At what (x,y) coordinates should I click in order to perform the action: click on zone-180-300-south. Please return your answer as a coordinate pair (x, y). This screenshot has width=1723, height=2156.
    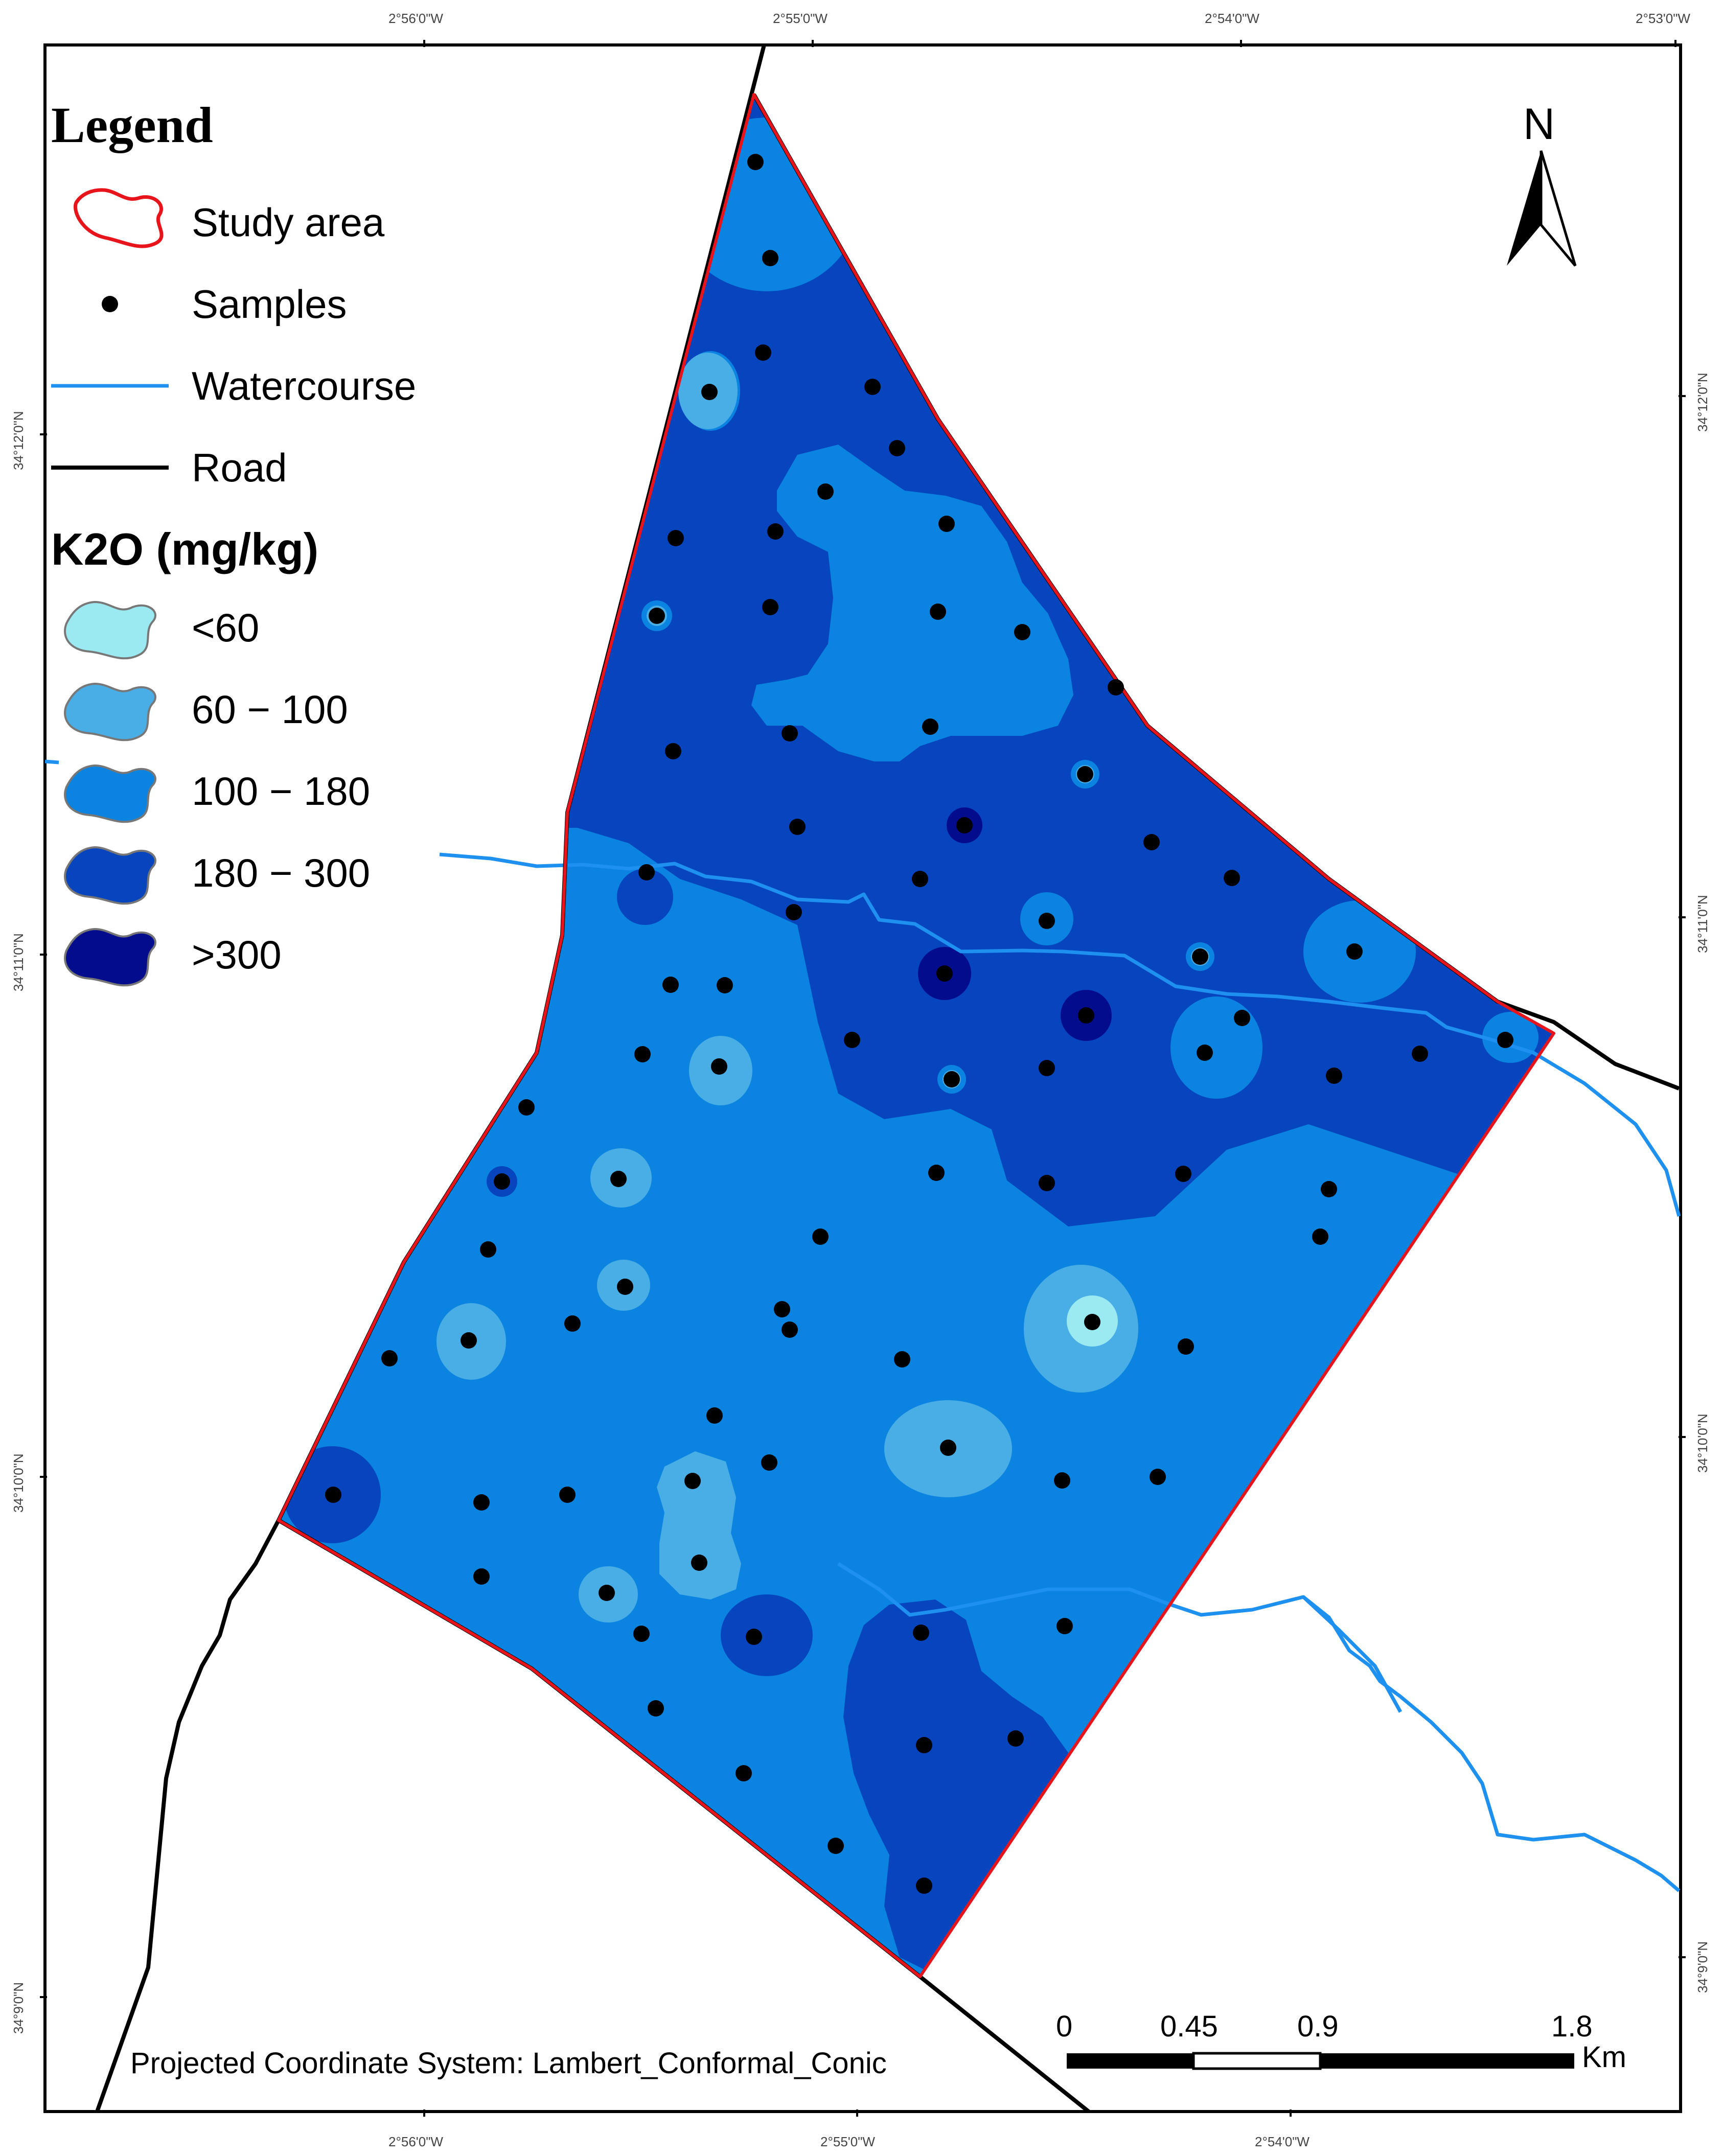
    Looking at the image, I should click on (767, 1635).